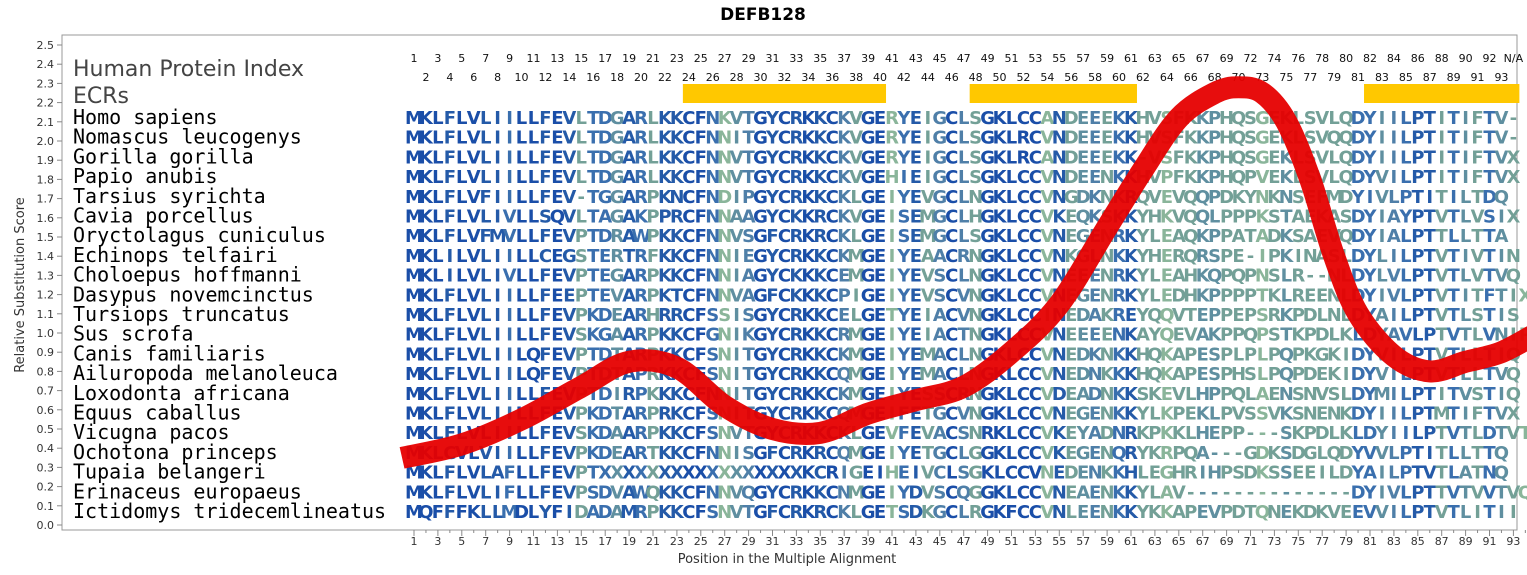 The width and height of the screenshot is (1527, 575). Describe the element at coordinates (1167, 77) in the screenshot. I see `top-tick-label: 64` at that location.